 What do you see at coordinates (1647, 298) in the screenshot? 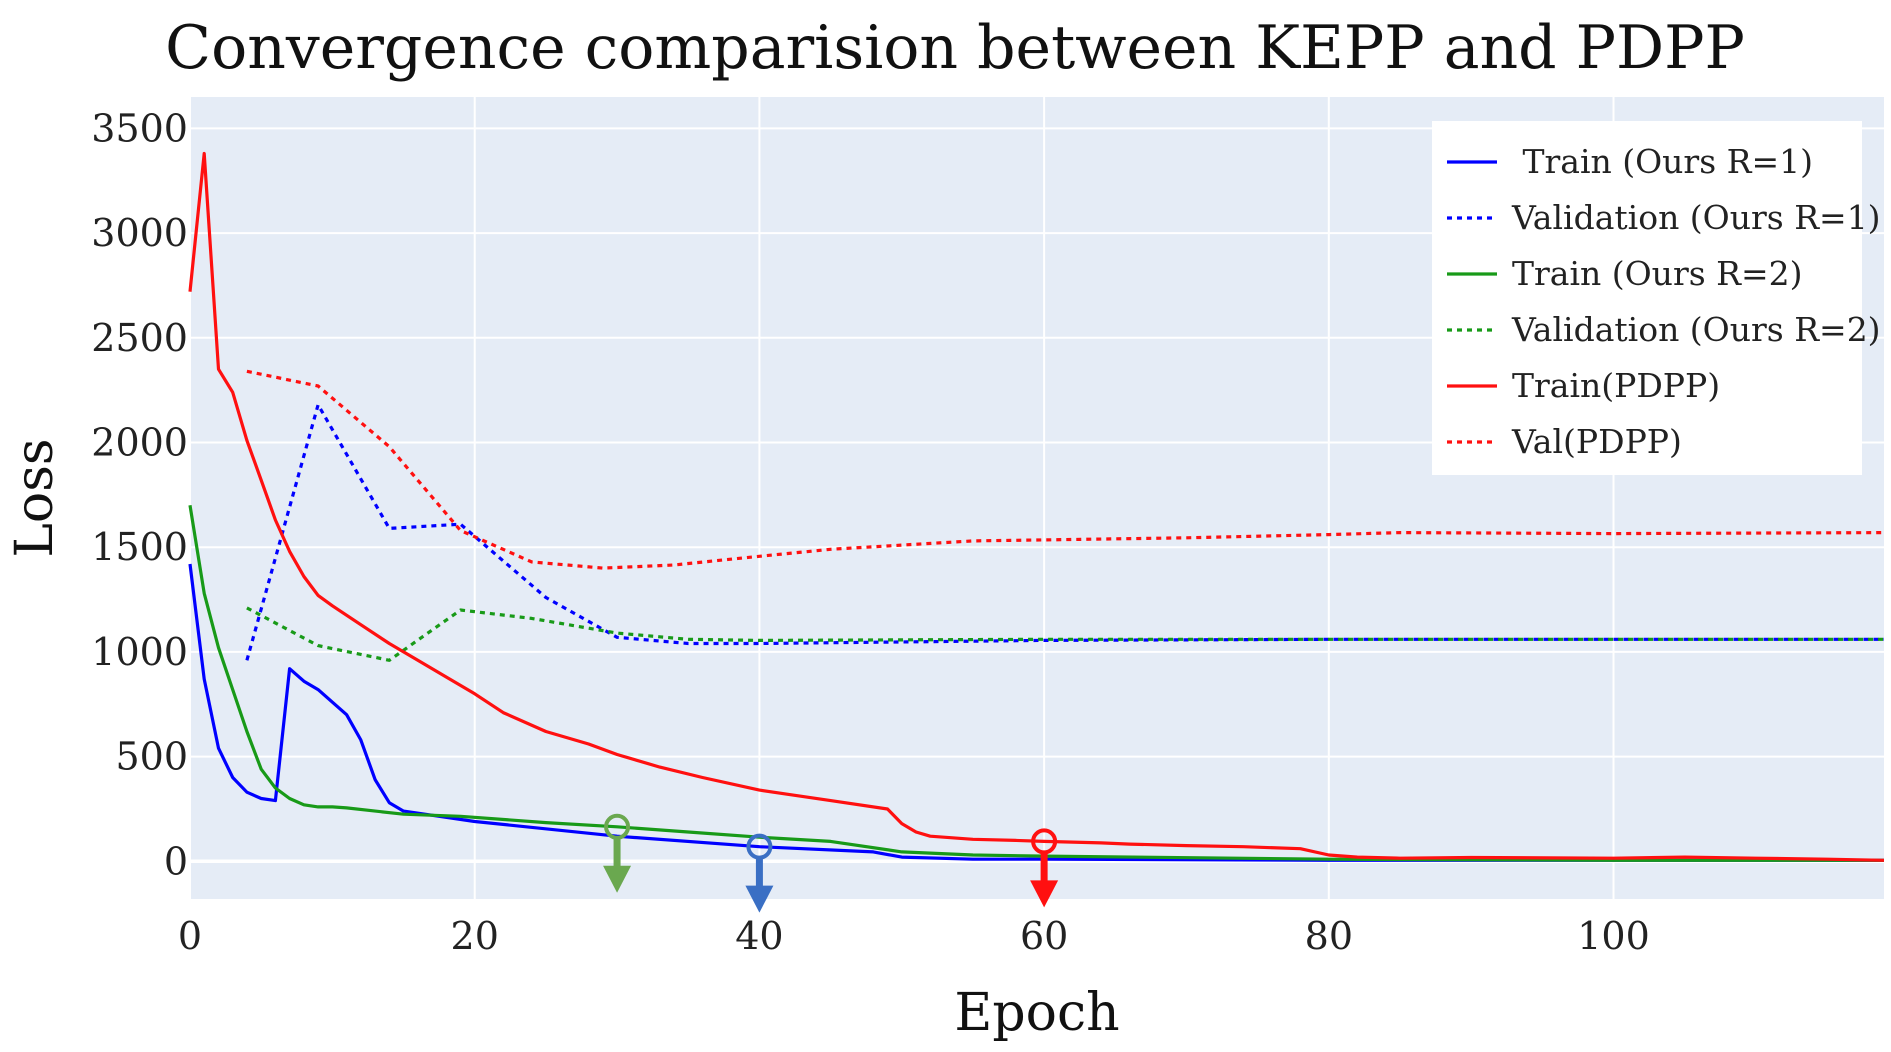
I see `legend-background` at bounding box center [1647, 298].